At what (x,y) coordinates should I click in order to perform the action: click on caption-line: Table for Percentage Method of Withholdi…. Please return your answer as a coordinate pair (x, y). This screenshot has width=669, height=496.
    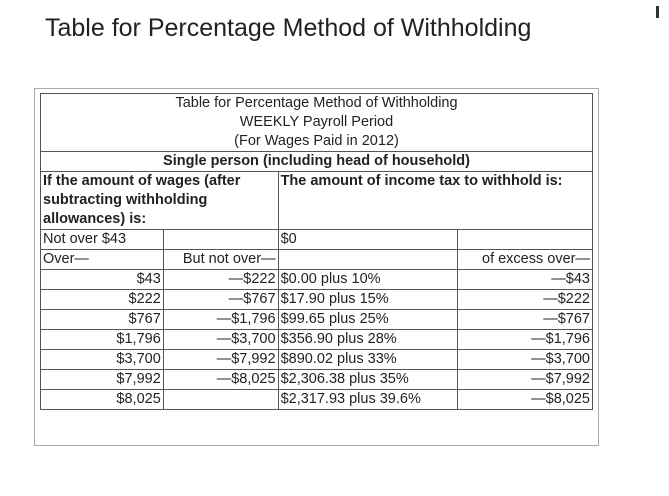
    Looking at the image, I should click on (316, 103).